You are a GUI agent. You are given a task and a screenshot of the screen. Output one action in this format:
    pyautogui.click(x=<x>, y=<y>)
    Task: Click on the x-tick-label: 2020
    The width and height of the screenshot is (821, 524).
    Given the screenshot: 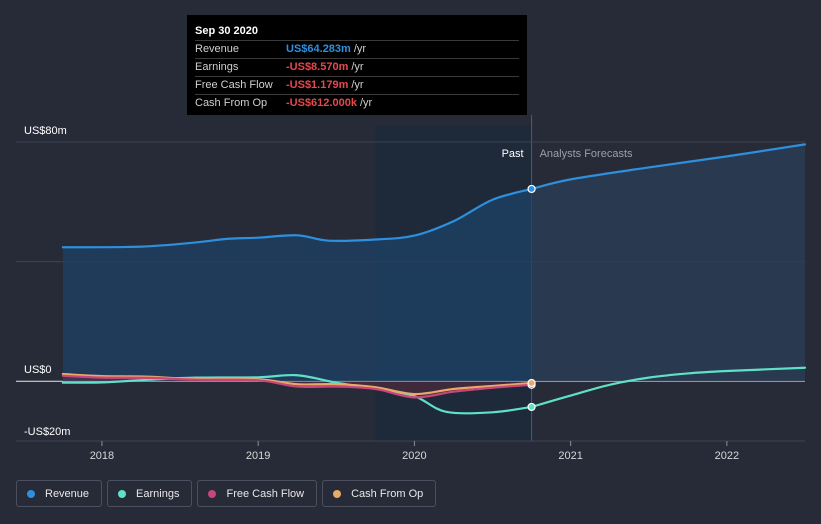 What is the action you would take?
    pyautogui.click(x=414, y=456)
    